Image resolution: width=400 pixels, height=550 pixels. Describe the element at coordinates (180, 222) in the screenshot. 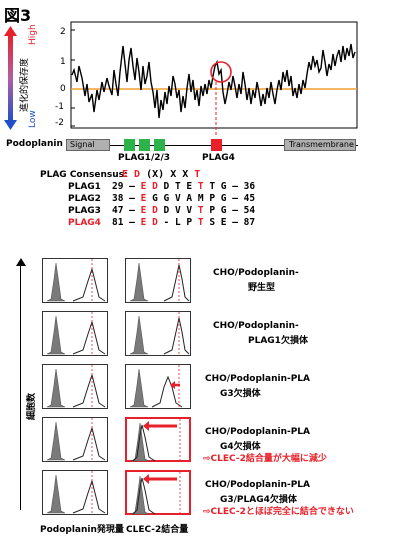

I see `seq-residue: L` at that location.